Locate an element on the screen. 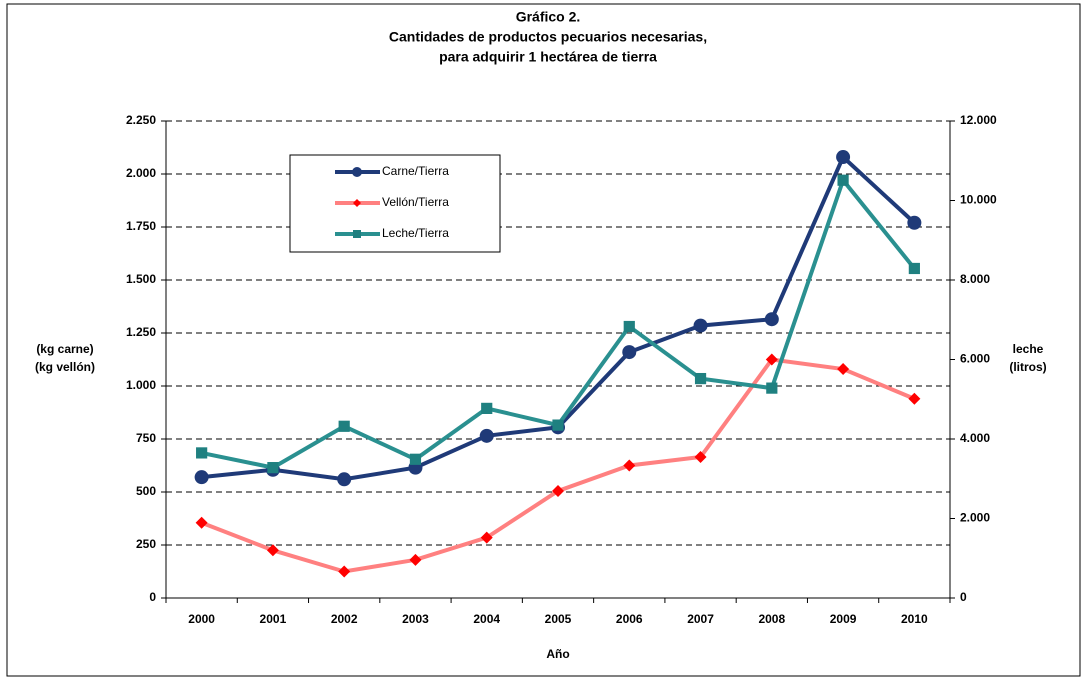  y-tick-label: 500 is located at coordinates (146, 491).